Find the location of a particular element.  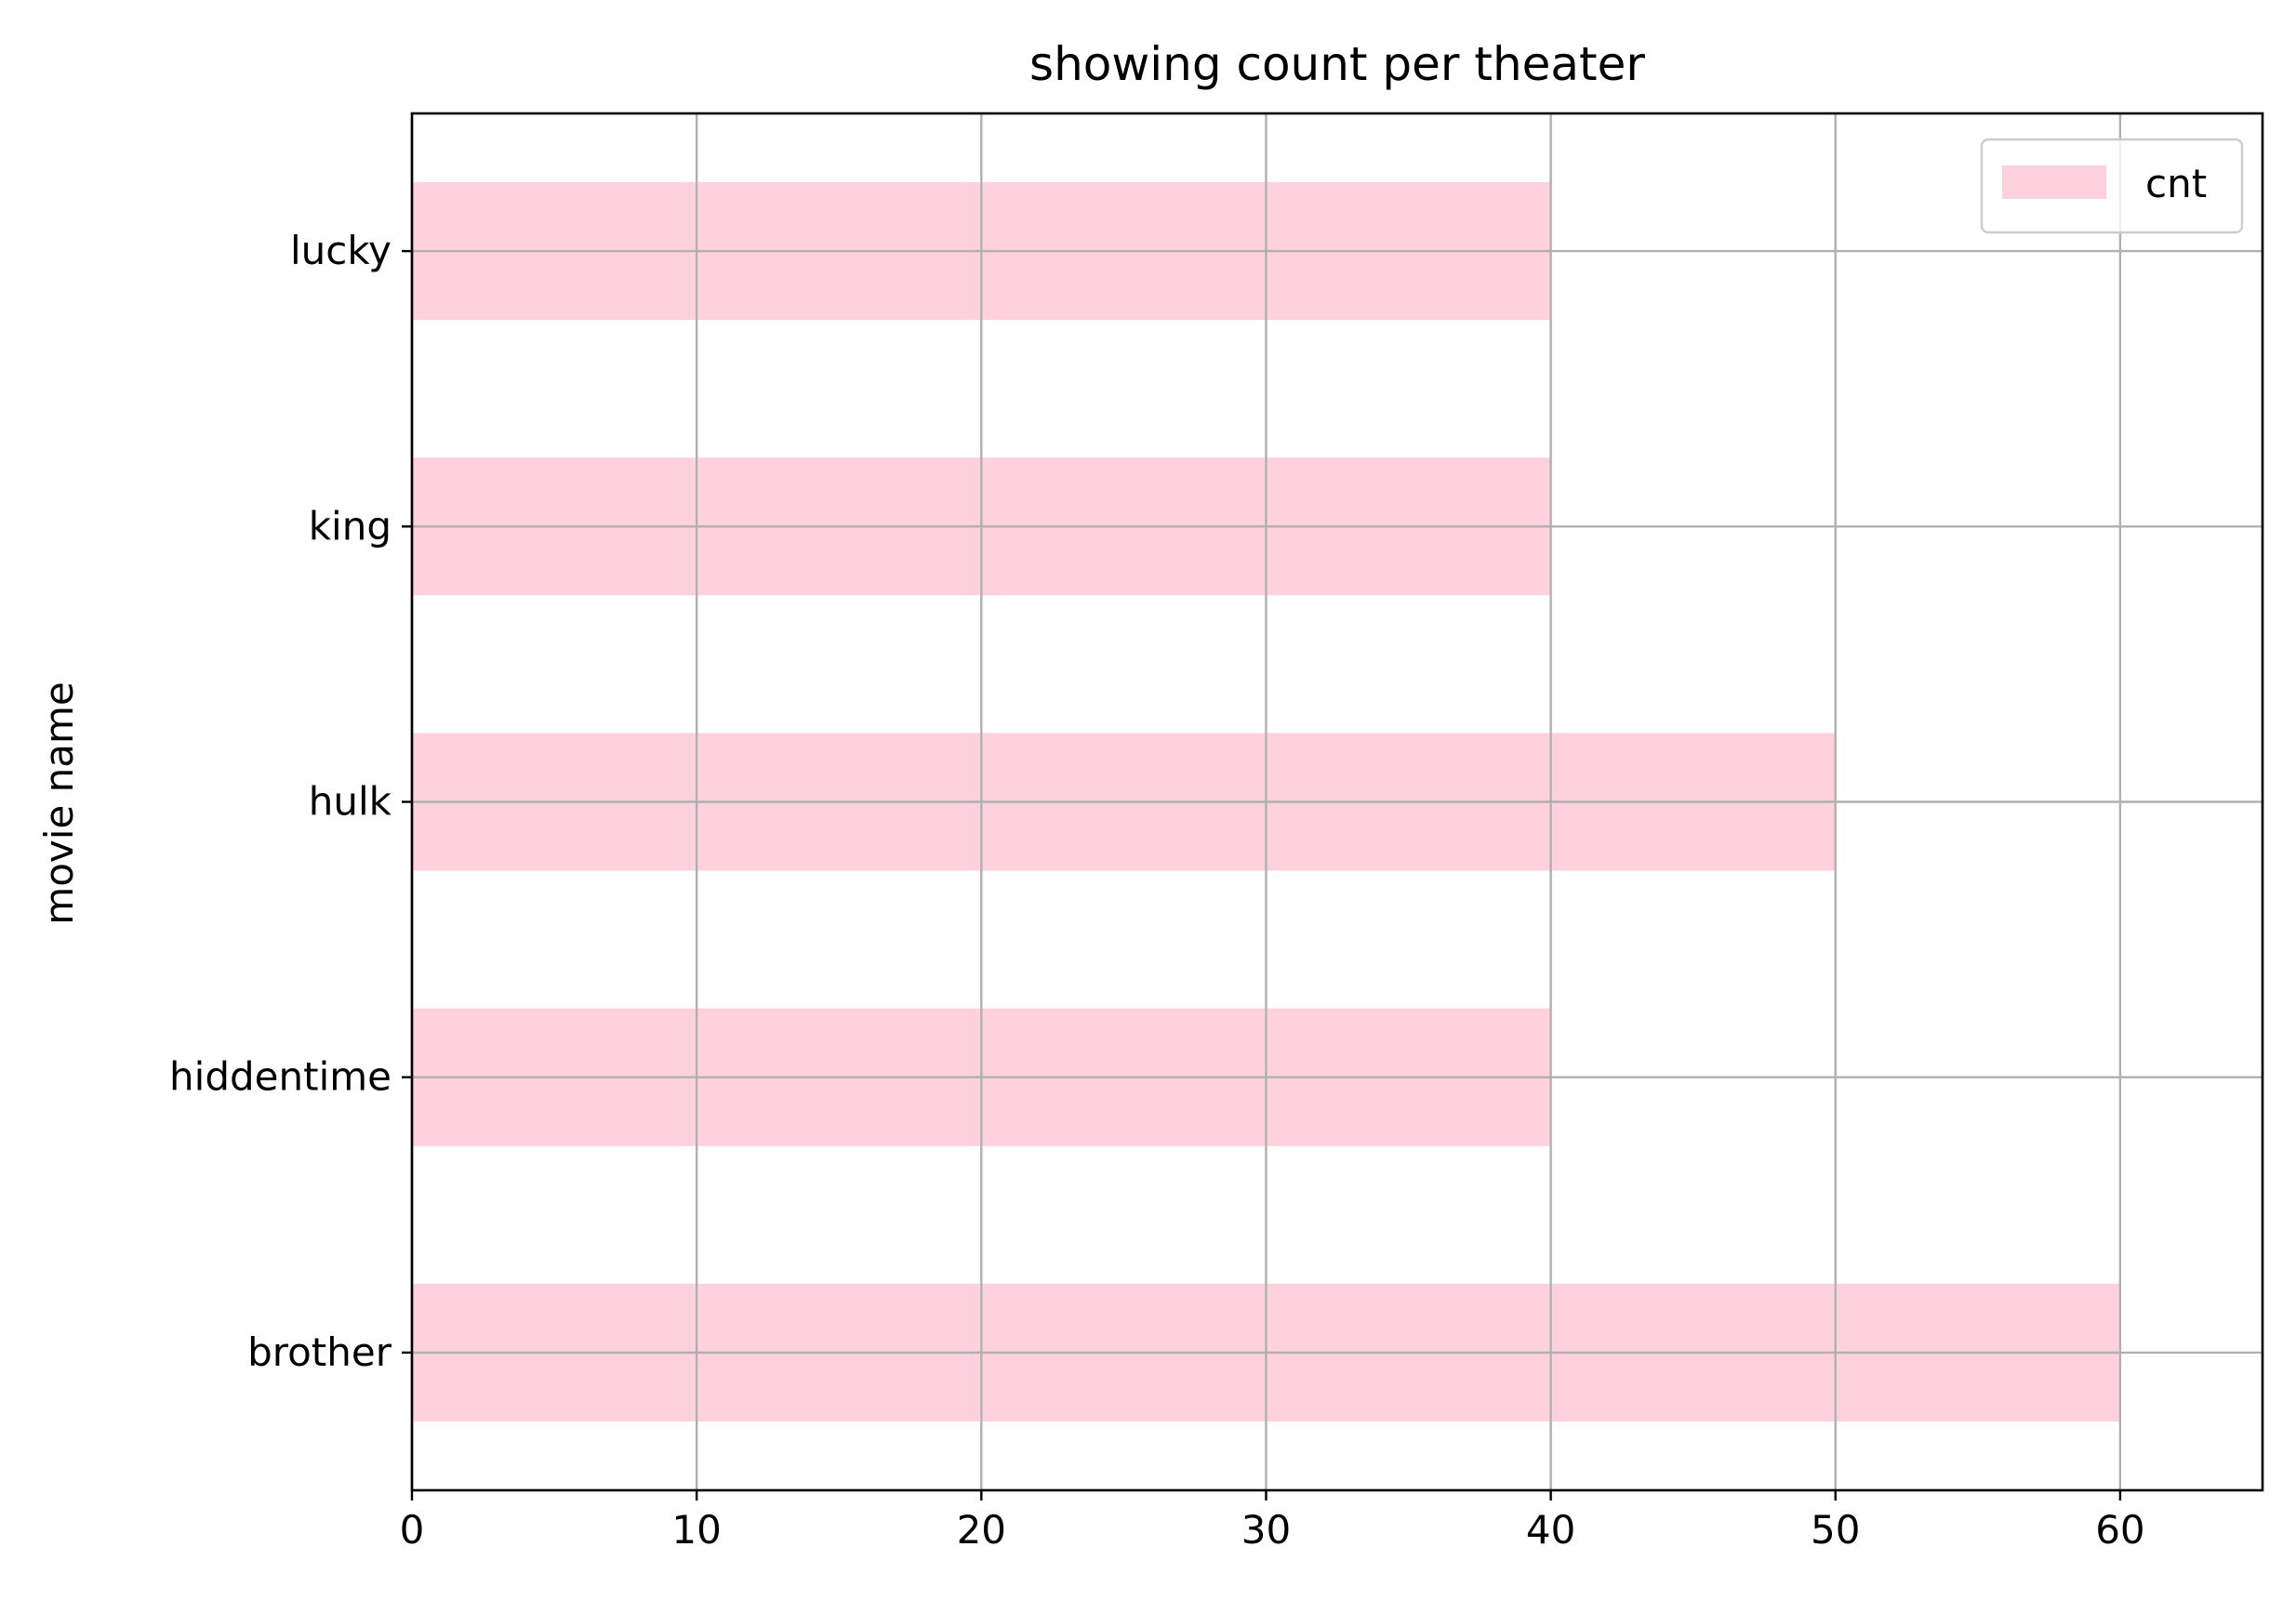

y-tick-label: hulk is located at coordinates (350, 802).